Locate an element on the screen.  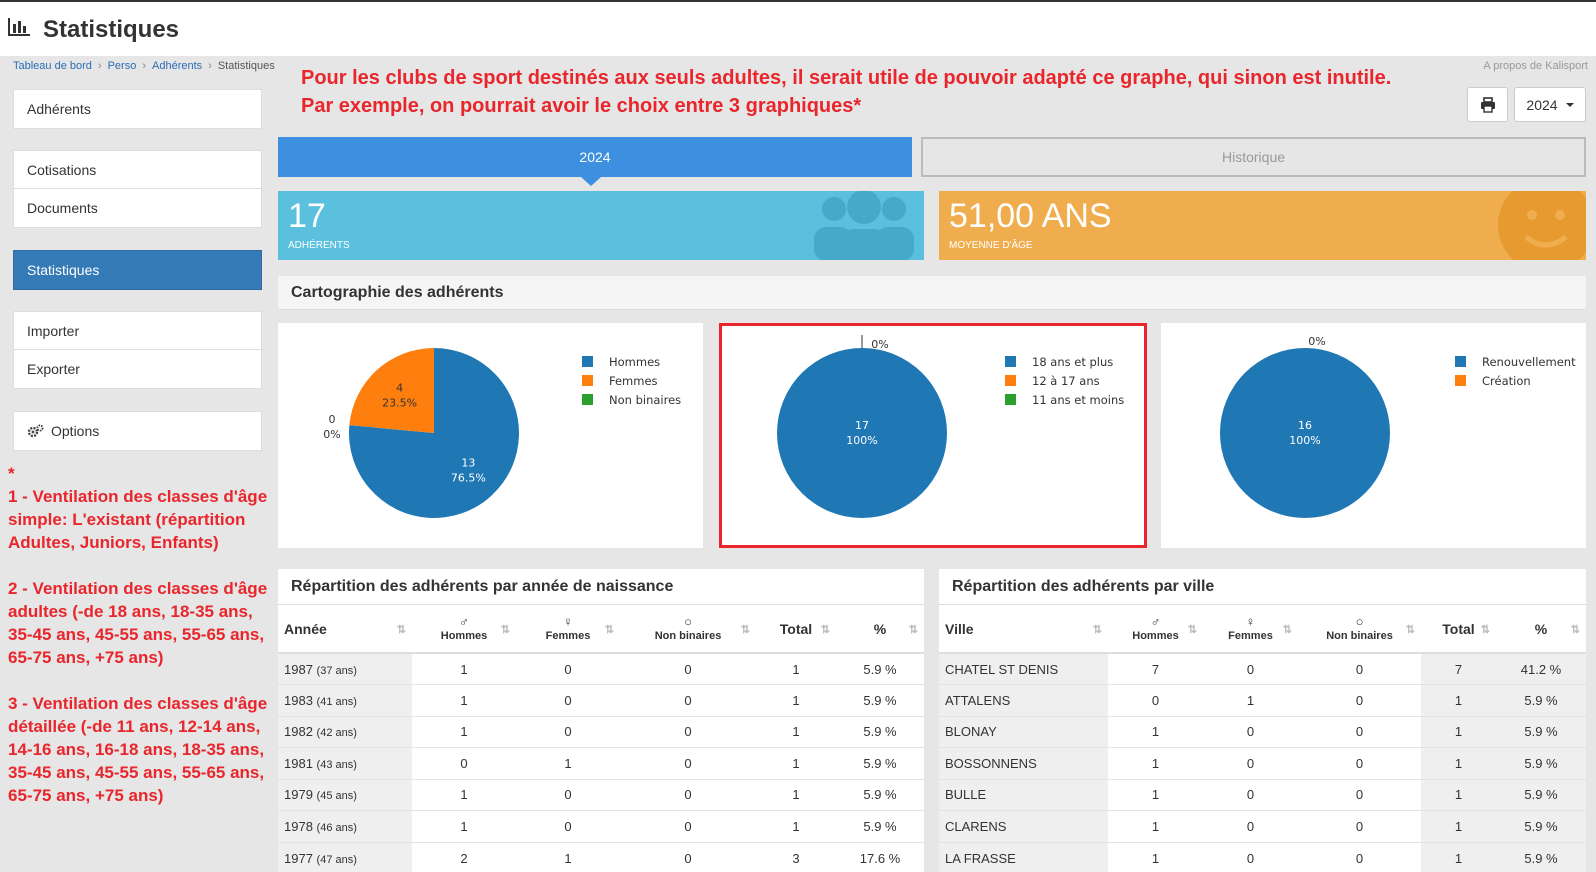
printer-icon is located at coordinates (1487, 104).